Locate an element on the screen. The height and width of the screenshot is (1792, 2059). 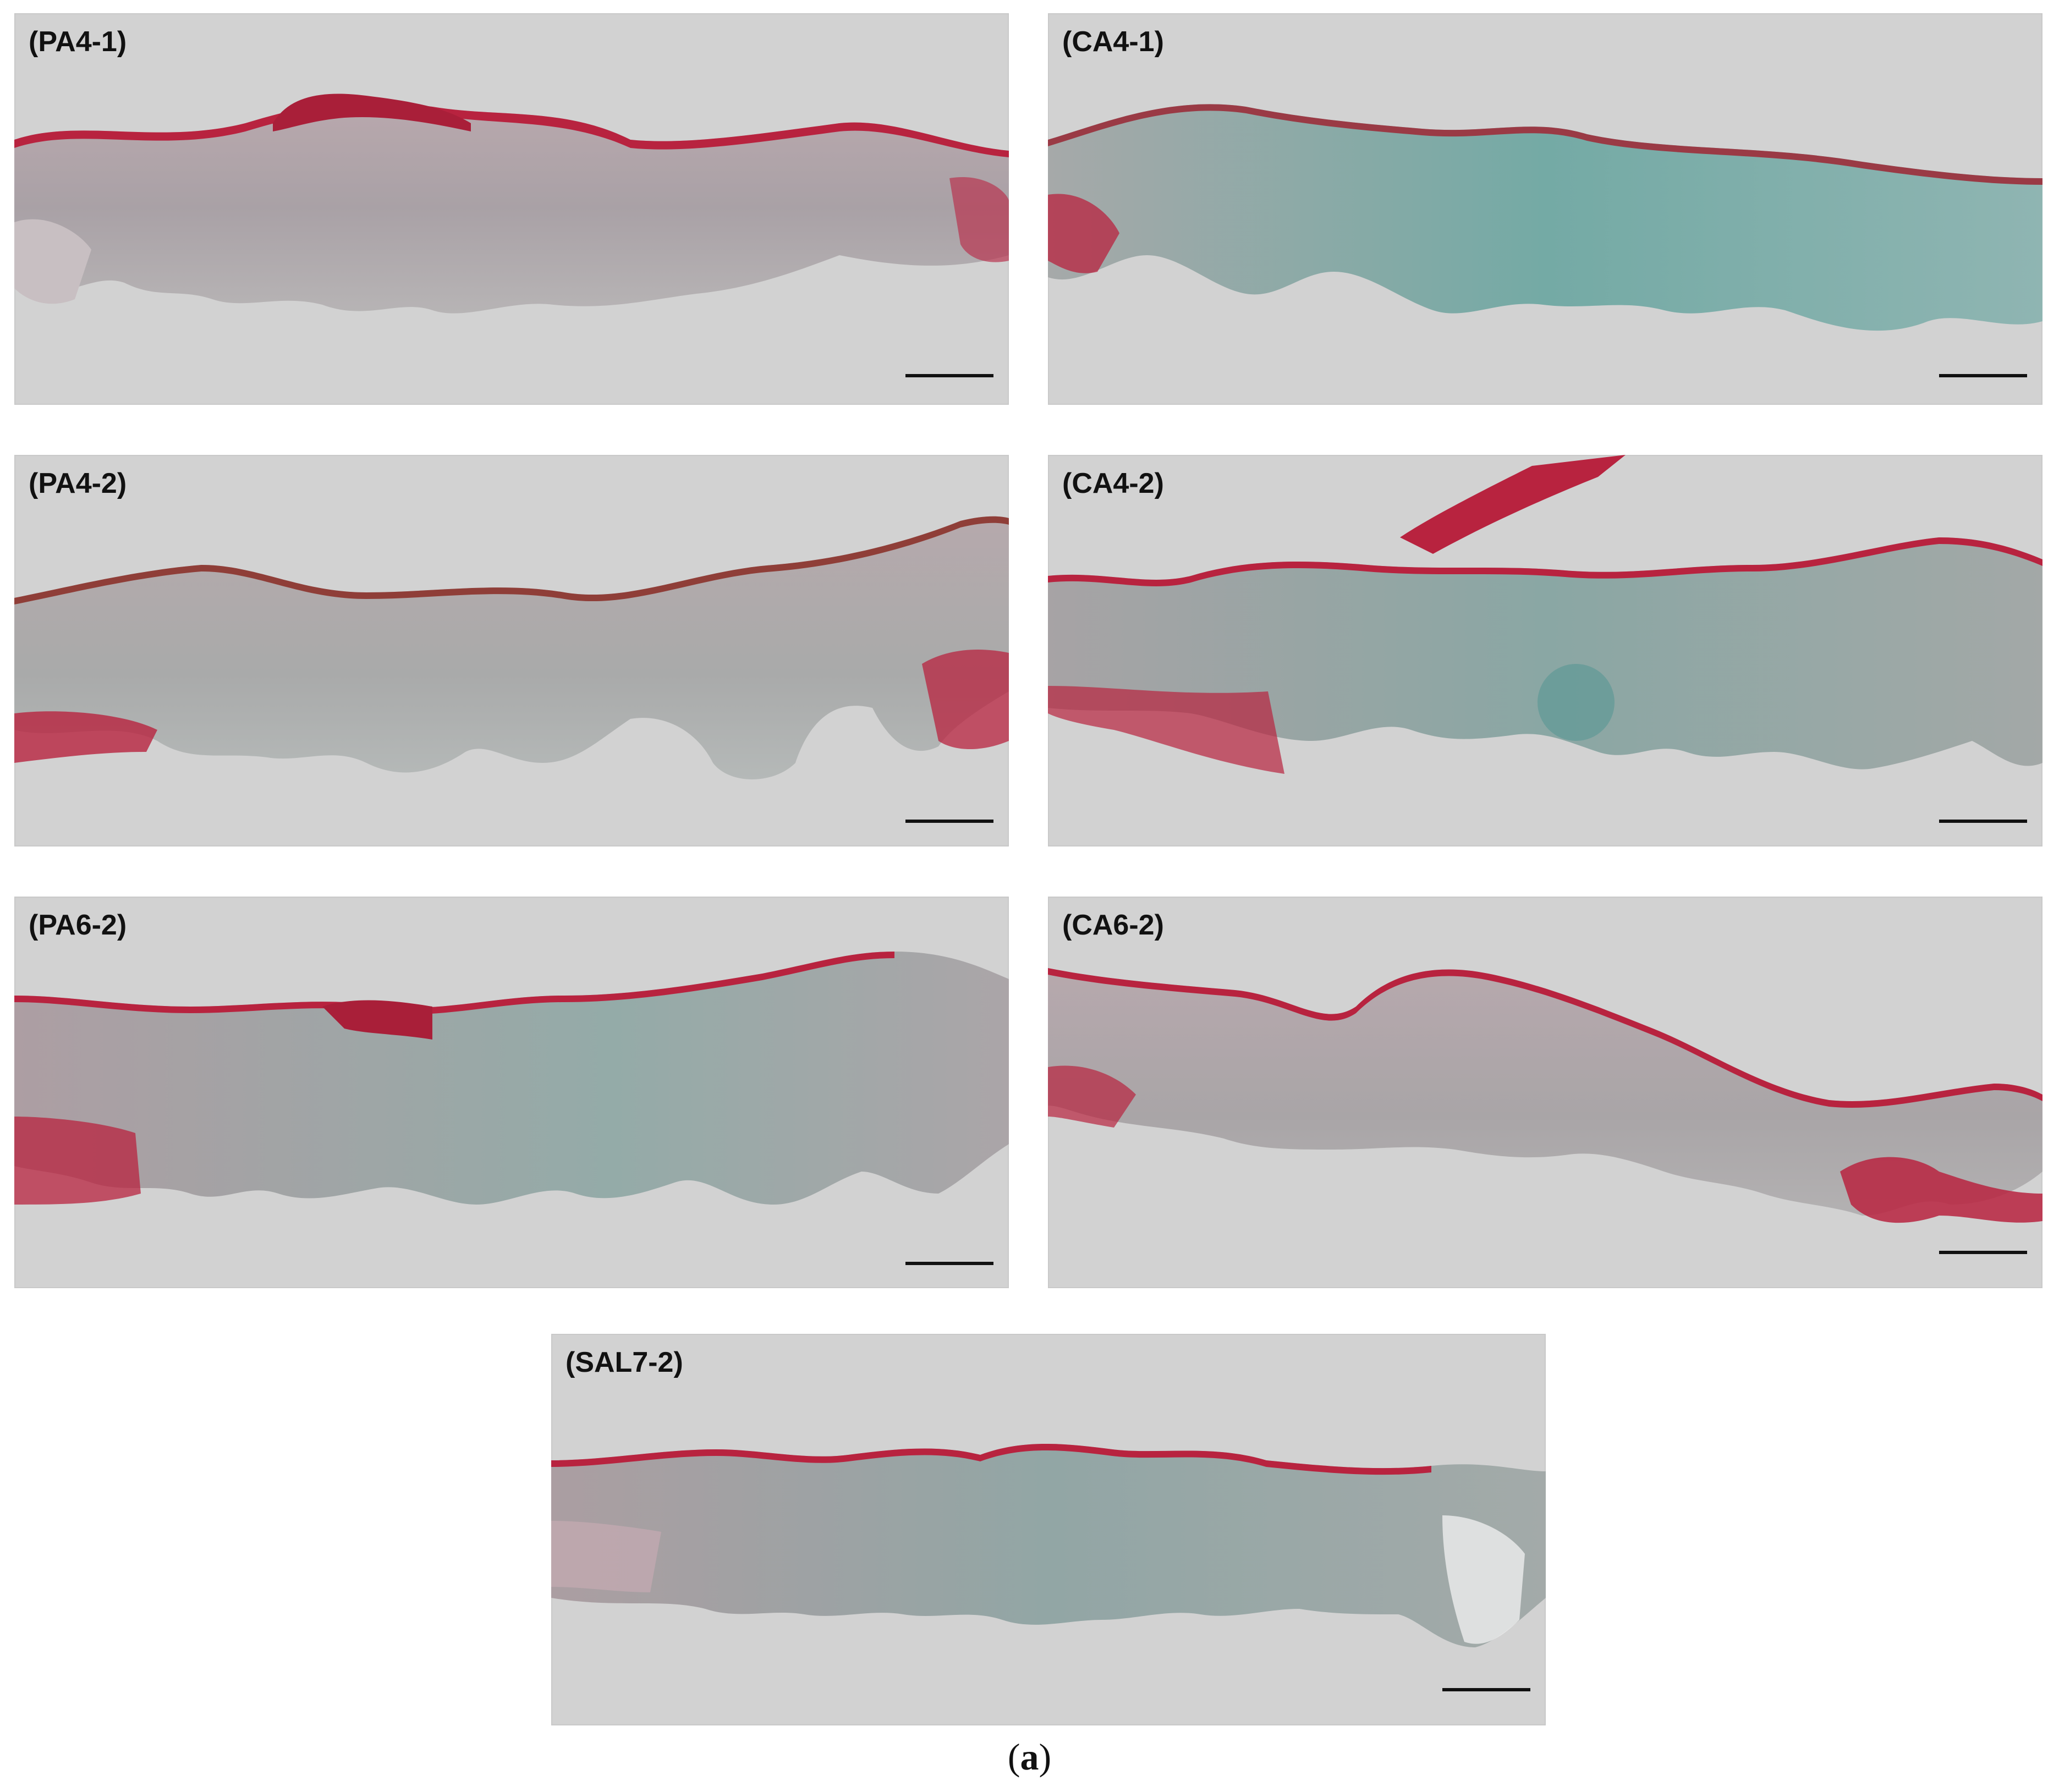
panel-label: (CA6-2) is located at coordinates (1113, 925).